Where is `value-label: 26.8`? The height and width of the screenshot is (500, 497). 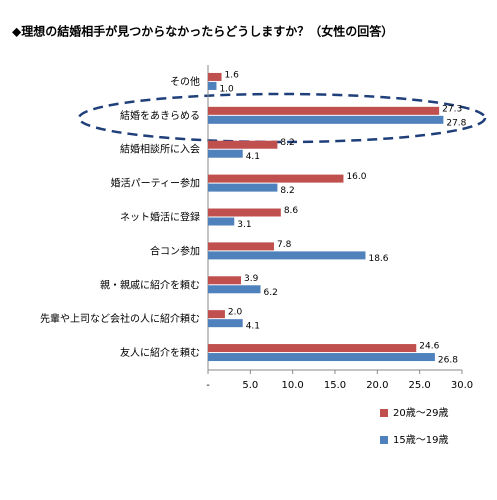
value-label: 26.8 is located at coordinates (448, 361).